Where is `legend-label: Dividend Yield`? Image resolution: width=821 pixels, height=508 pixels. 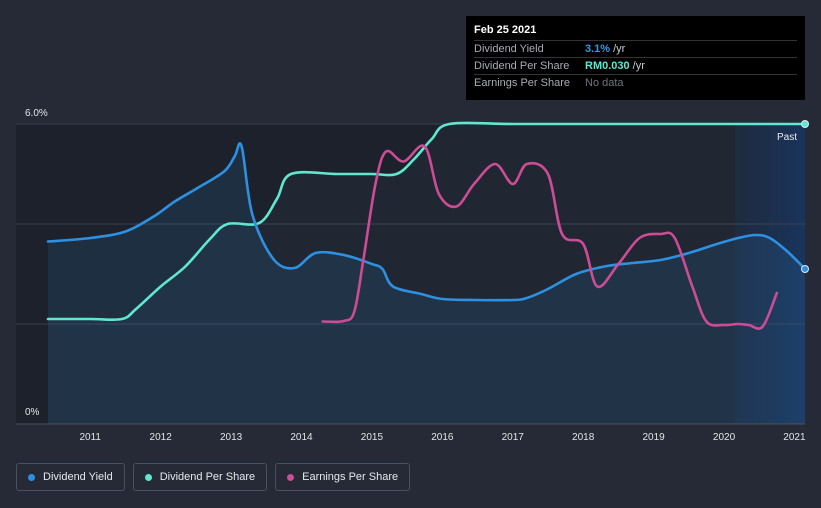 legend-label: Dividend Yield is located at coordinates (78, 477).